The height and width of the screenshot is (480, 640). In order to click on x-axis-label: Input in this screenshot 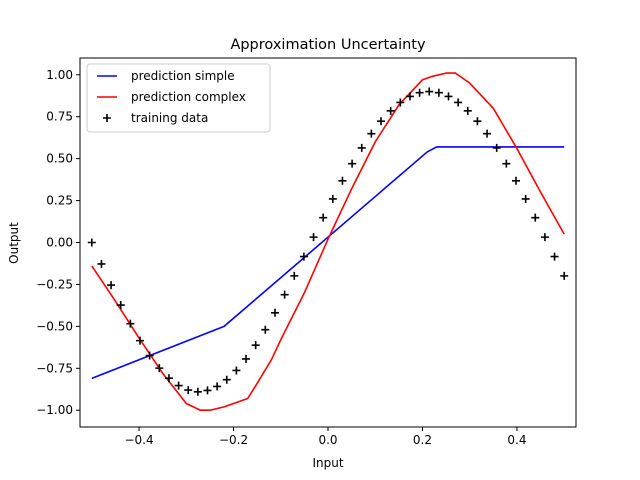, I will do `click(327, 463)`.